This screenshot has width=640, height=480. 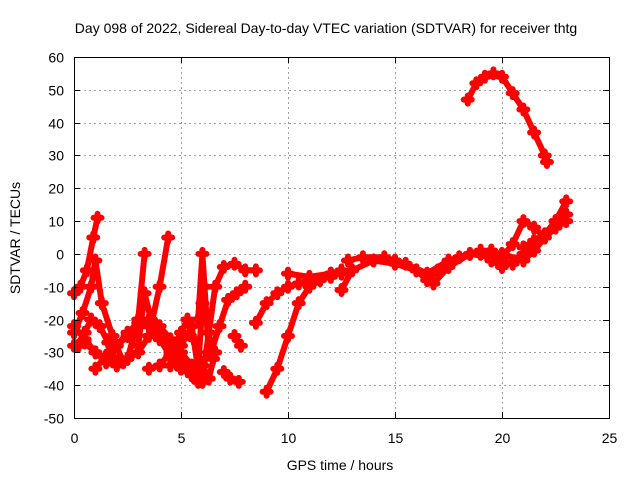 I want to click on x-tick-label: 5, so click(x=182, y=438).